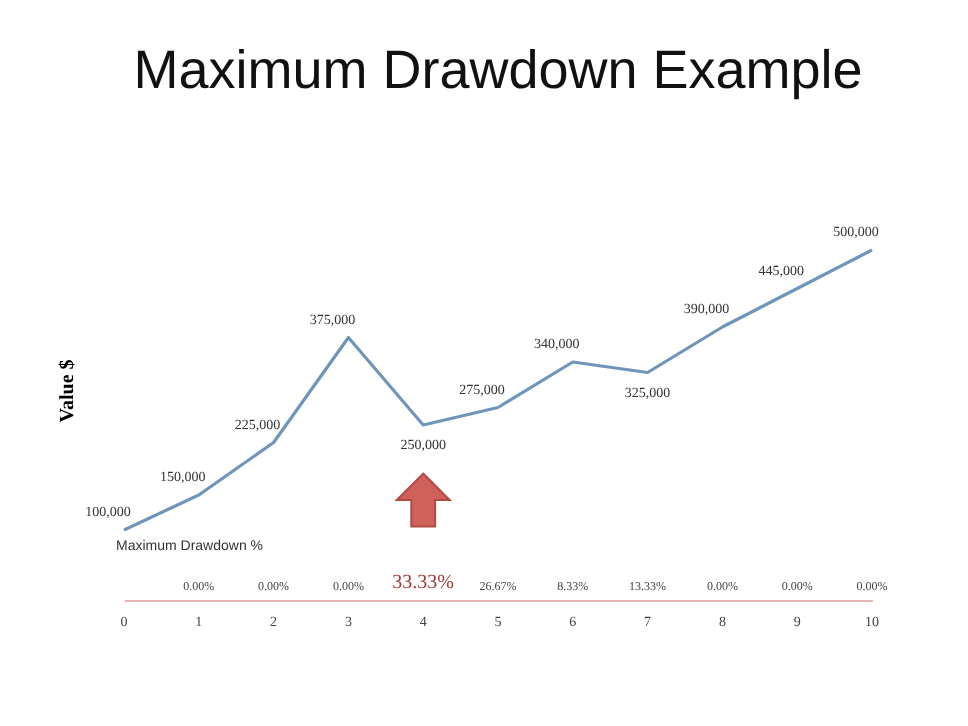 This screenshot has width=968, height=726. I want to click on text: 33.33%, so click(423, 583).